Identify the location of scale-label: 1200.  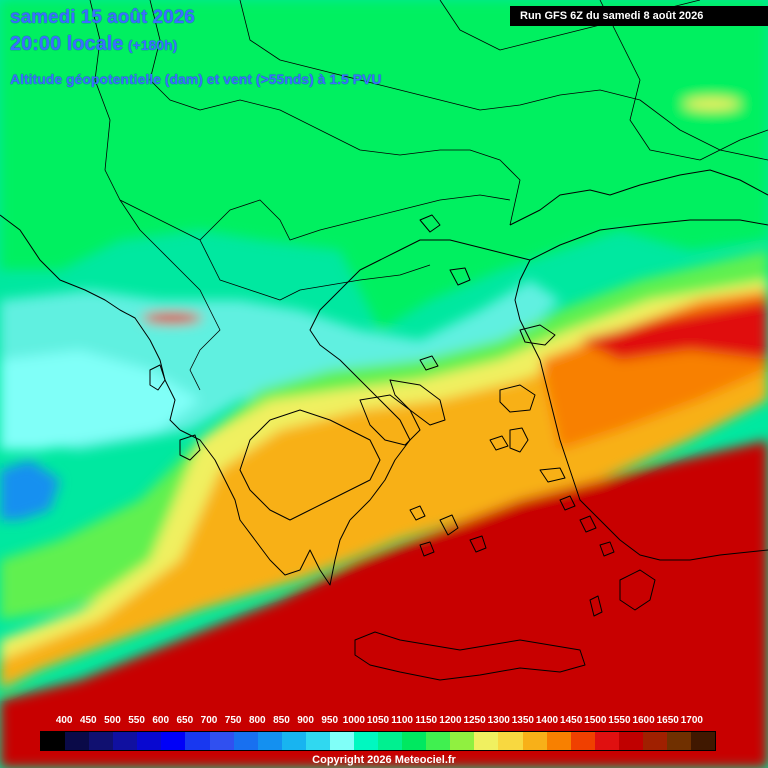
(450, 720).